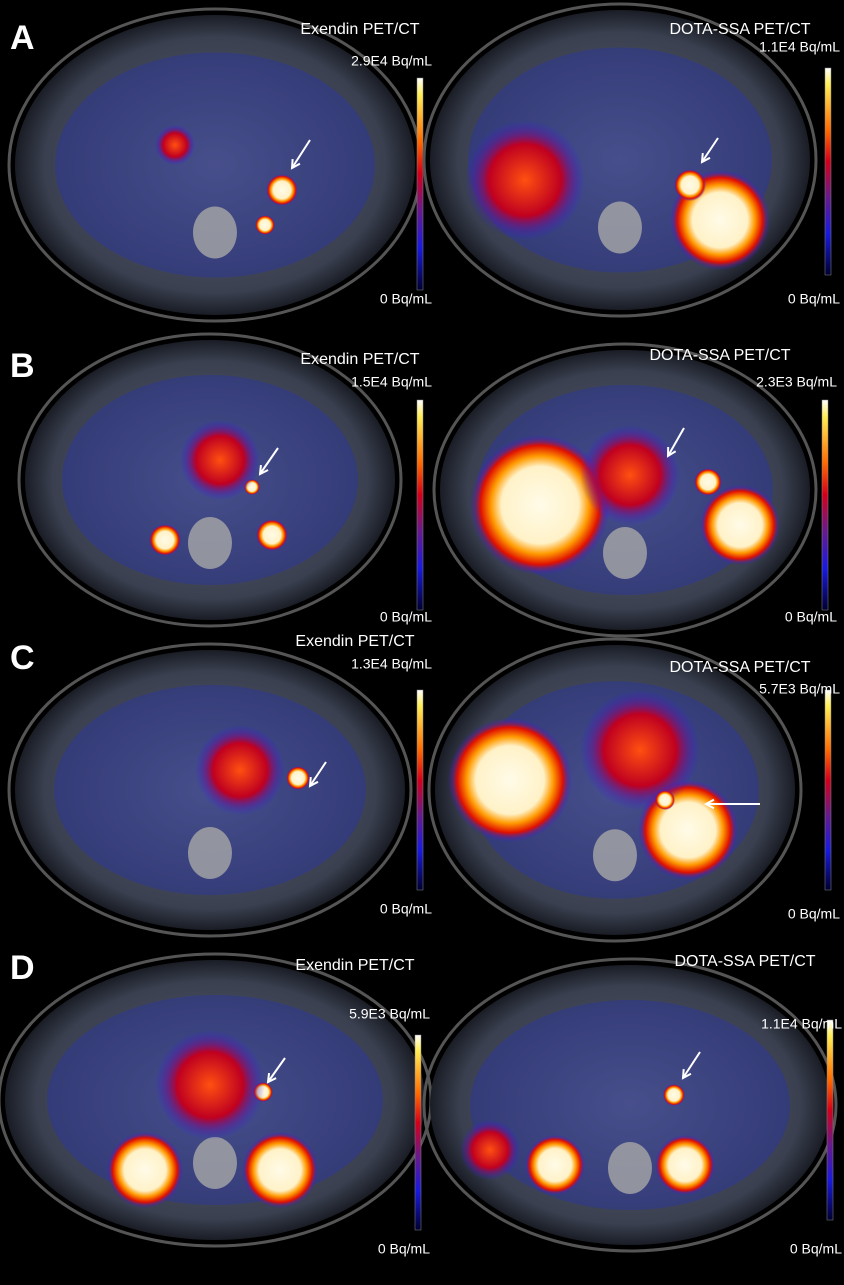 This screenshot has width=844, height=1285. I want to click on max-label: 2.9E4 Bq/mL, so click(391, 61).